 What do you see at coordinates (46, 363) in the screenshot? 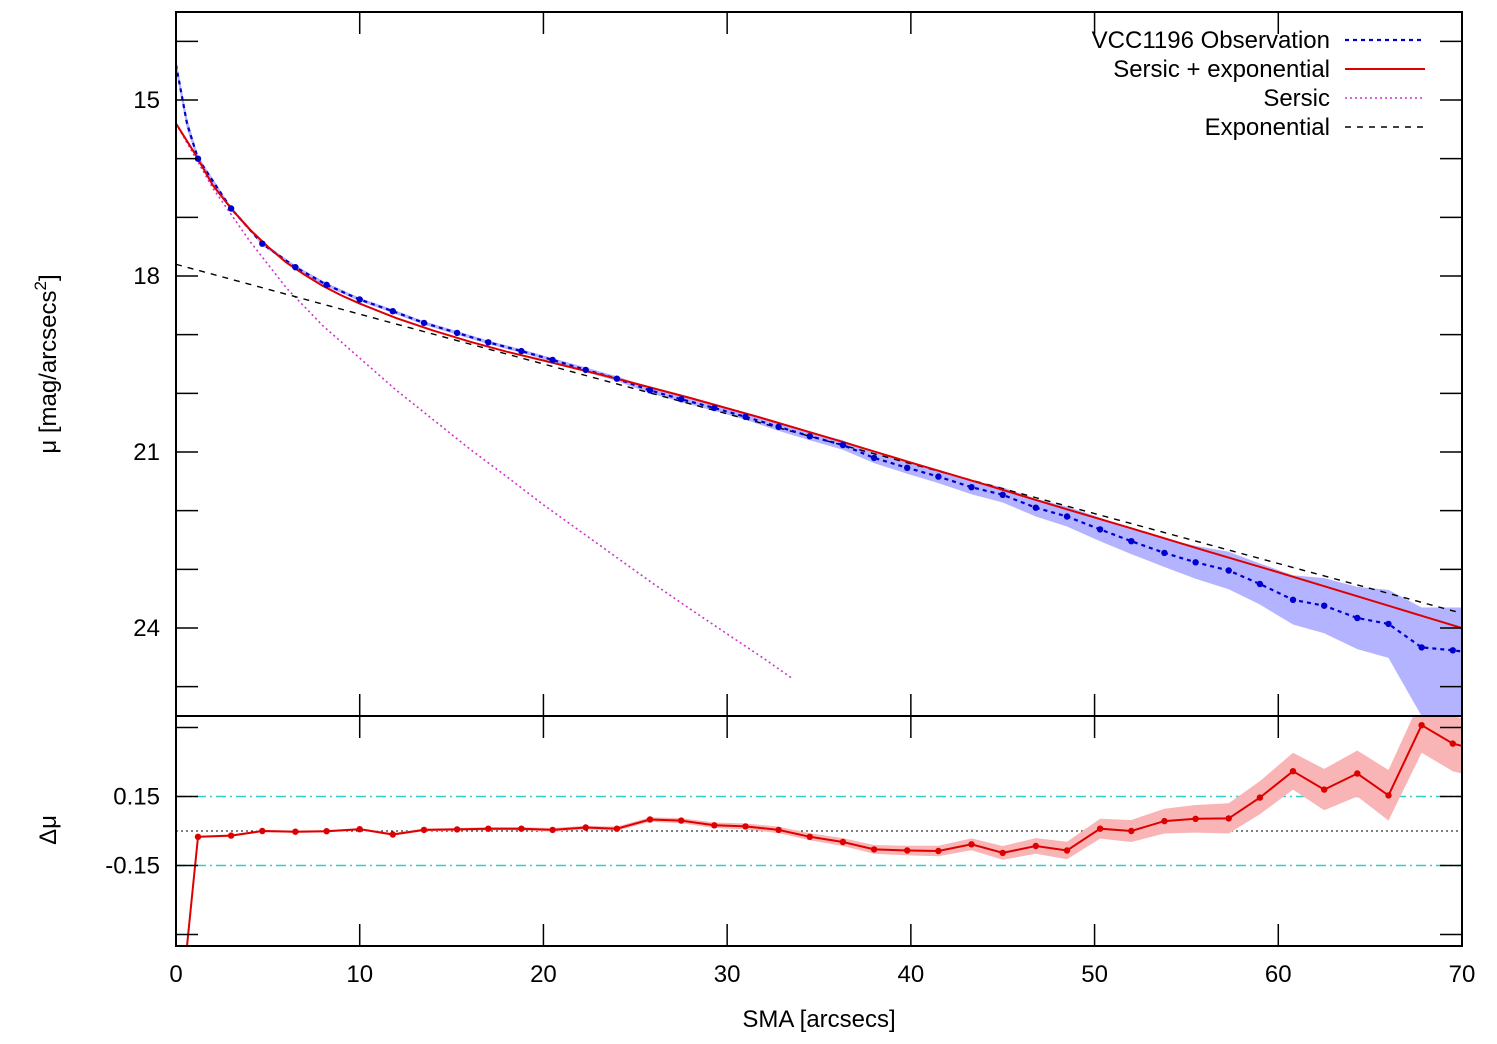
I see `profile-y-axis-title: μ [mag/arcsecs2]` at bounding box center [46, 363].